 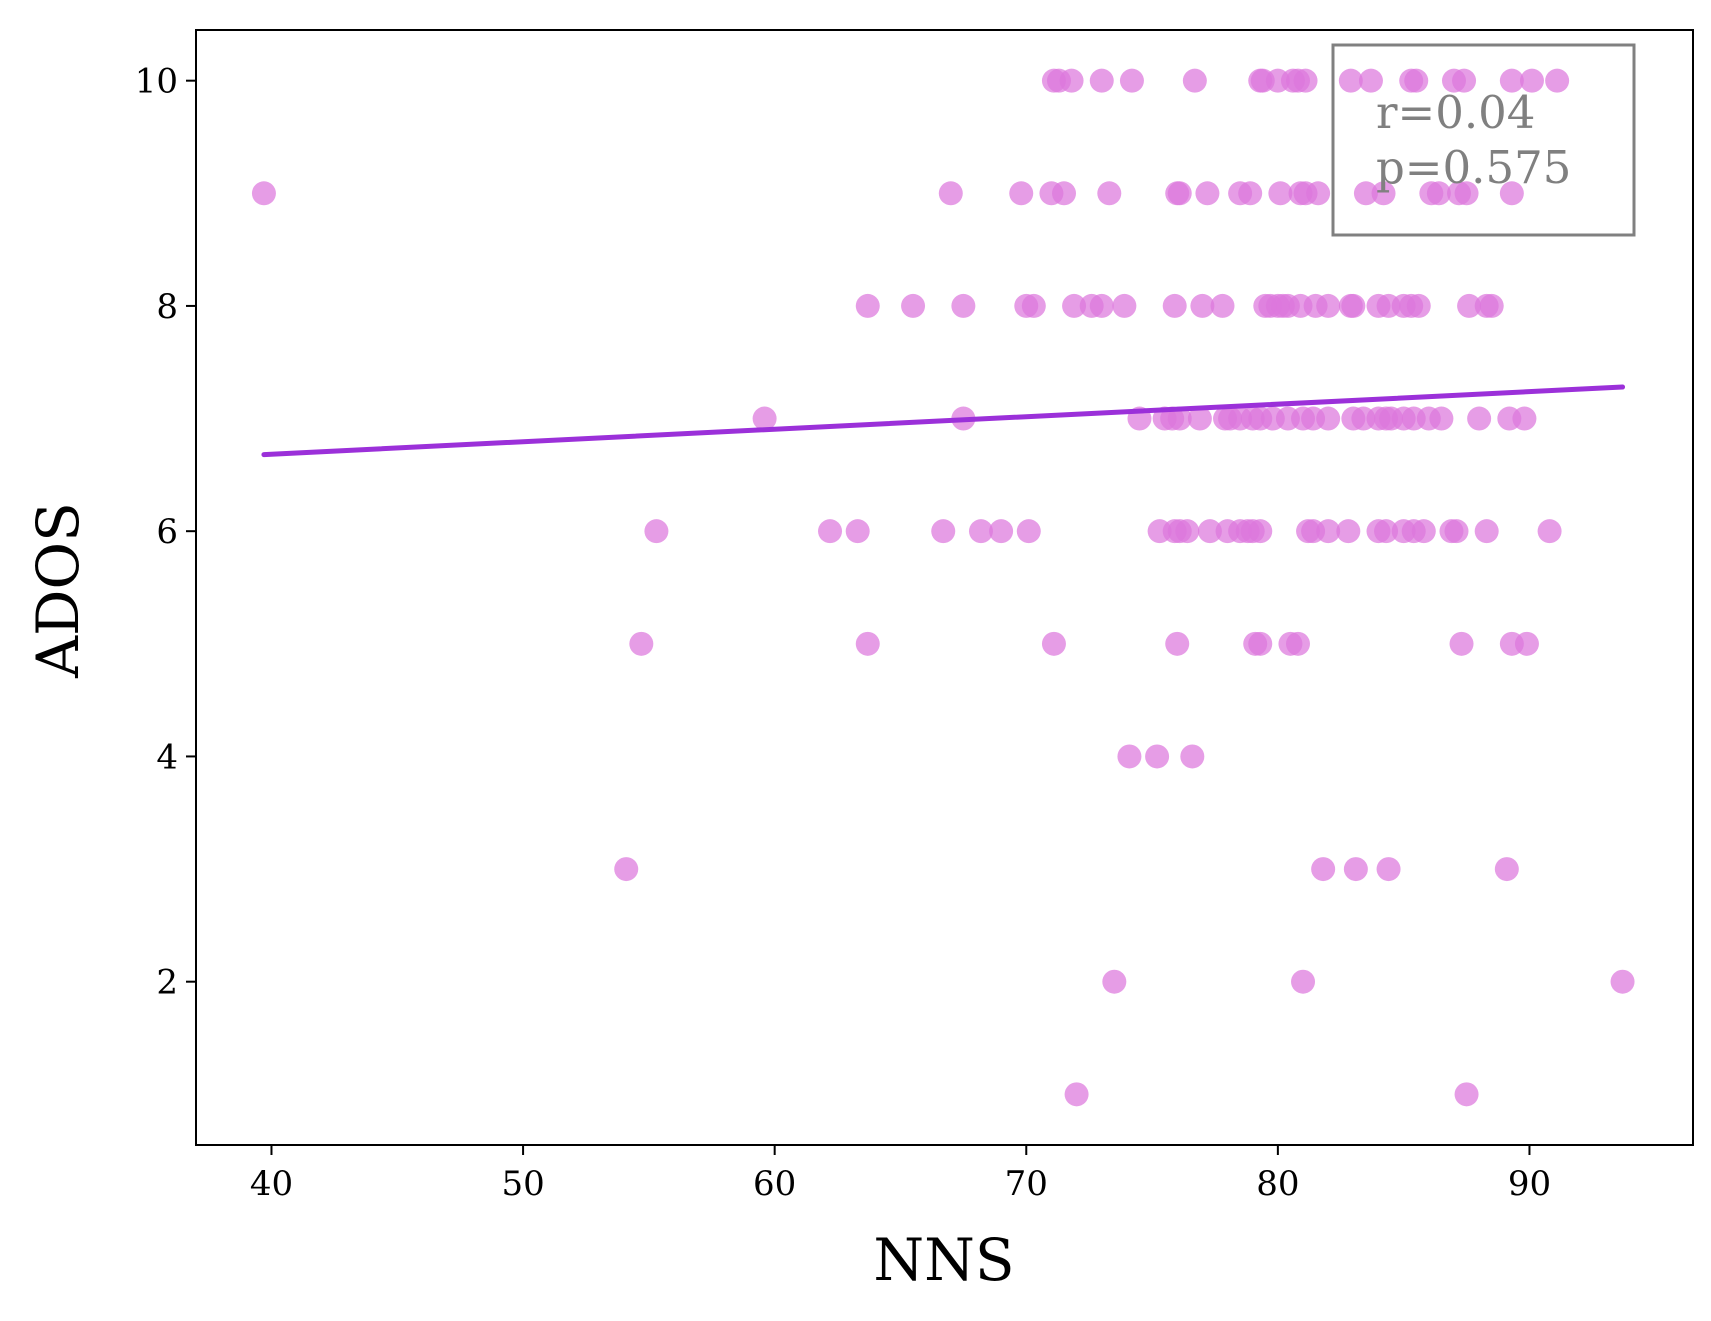 What do you see at coordinates (167, 307) in the screenshot?
I see `y-tick-label: 8` at bounding box center [167, 307].